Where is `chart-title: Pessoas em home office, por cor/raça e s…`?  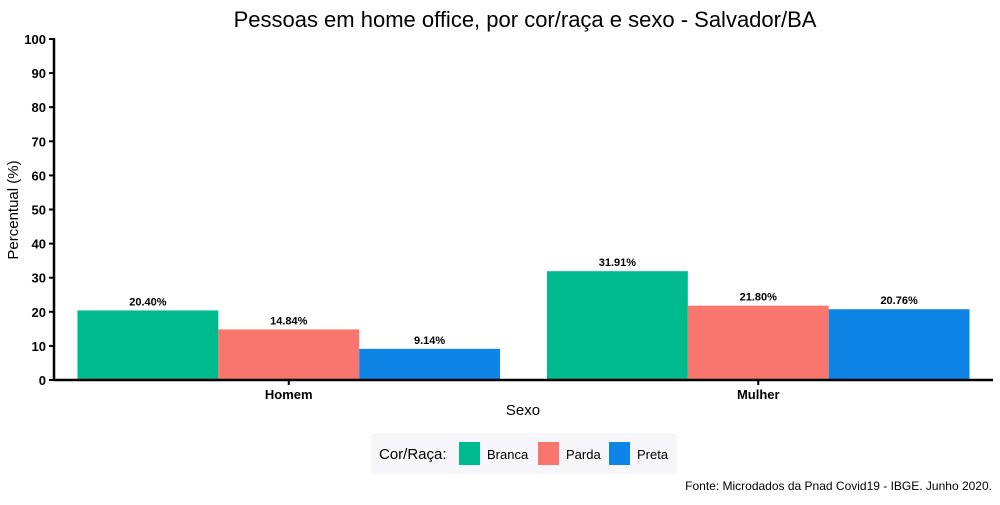 chart-title: Pessoas em home office, por cor/raça e s… is located at coordinates (525, 19).